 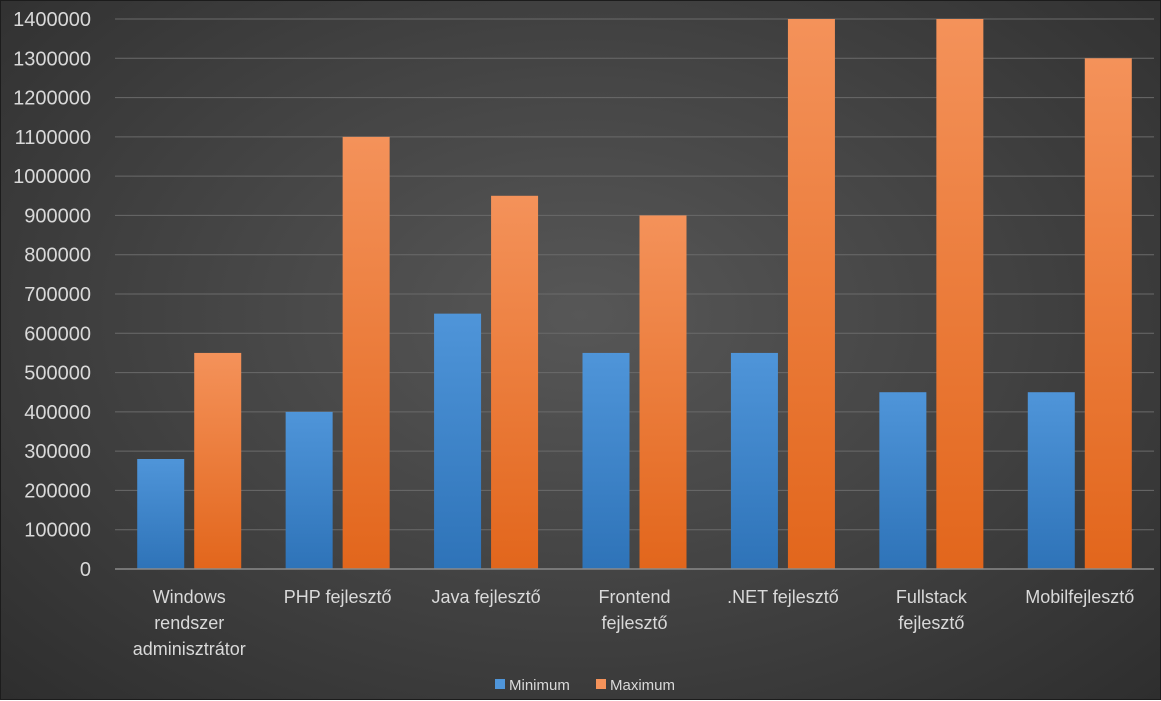 I want to click on legend-label-minimum: Minimum, so click(x=539, y=685).